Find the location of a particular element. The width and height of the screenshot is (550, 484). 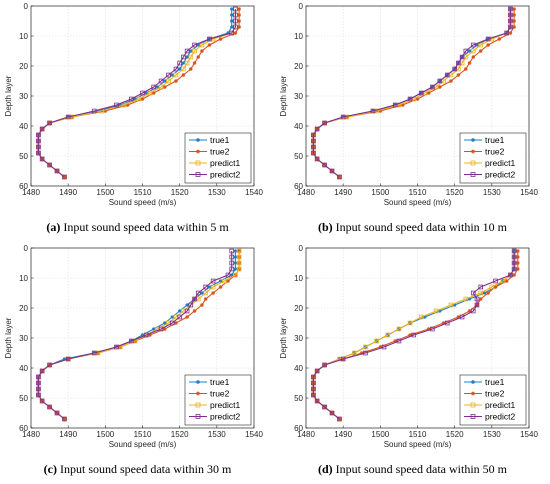

legend-label-predict1-d: predict1 is located at coordinates (500, 405).